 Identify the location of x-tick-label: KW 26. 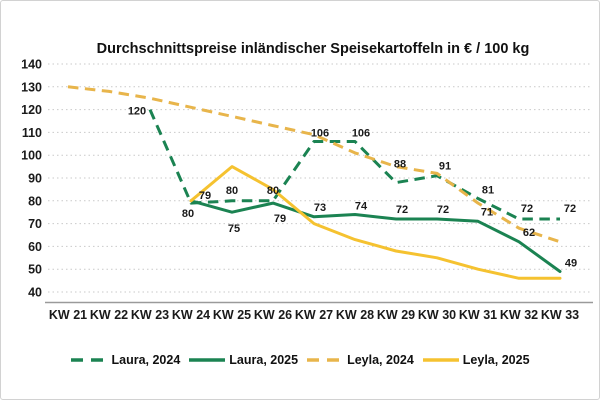
(273, 315).